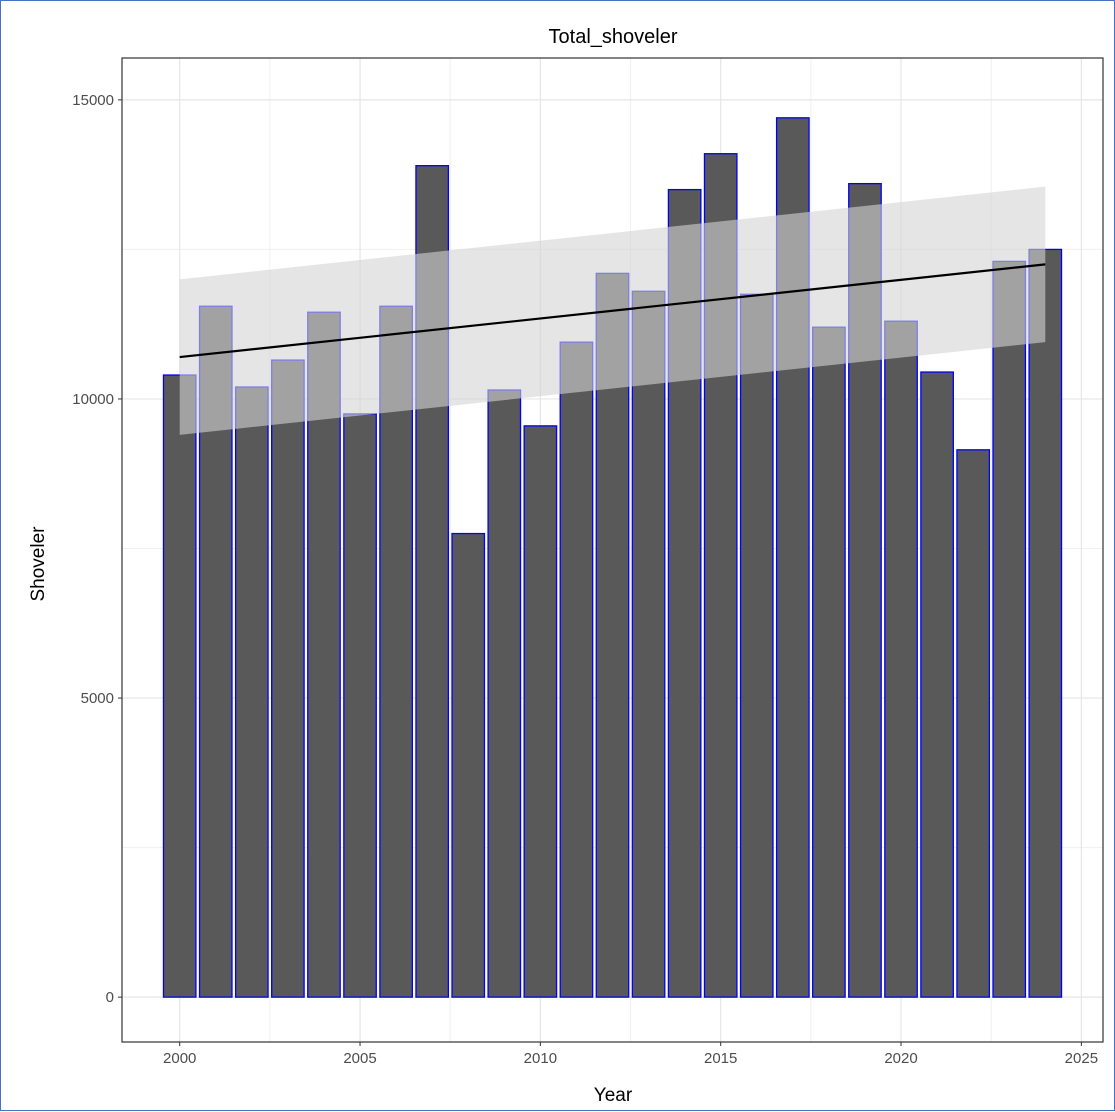  I want to click on y-axis-title: Shoveler, so click(38, 564).